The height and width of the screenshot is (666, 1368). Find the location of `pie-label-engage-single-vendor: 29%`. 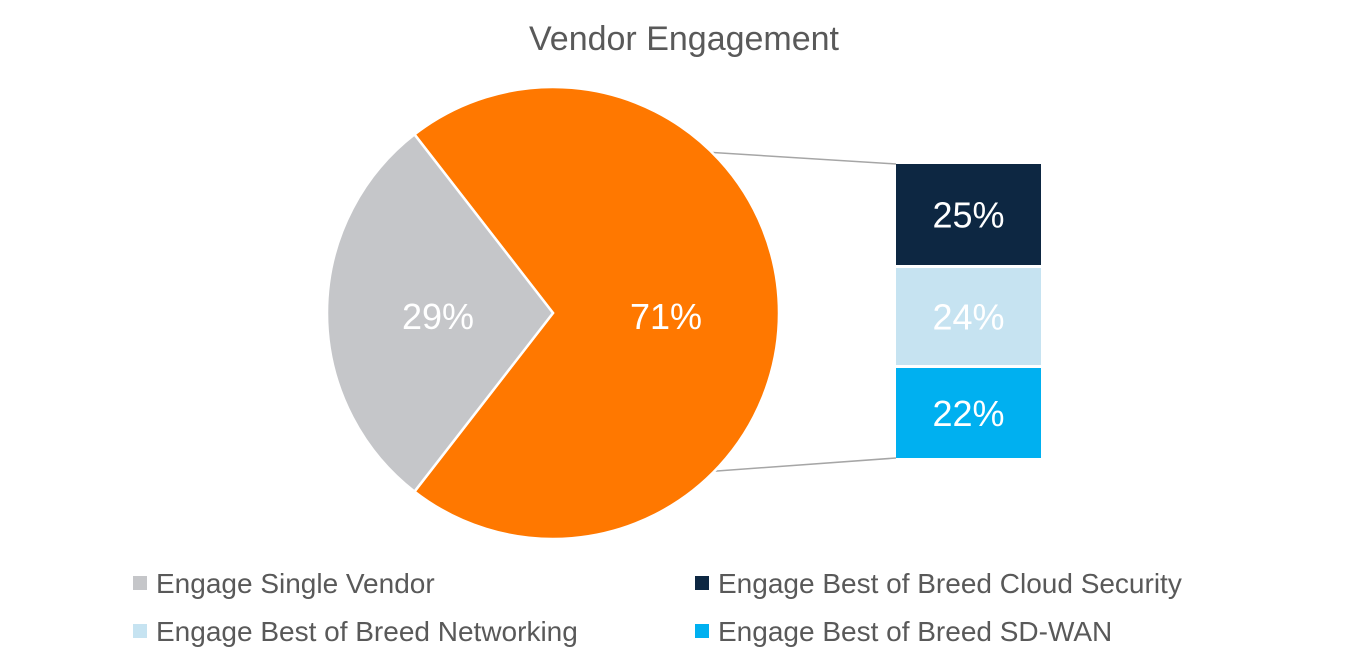

pie-label-engage-single-vendor: 29% is located at coordinates (438, 316).